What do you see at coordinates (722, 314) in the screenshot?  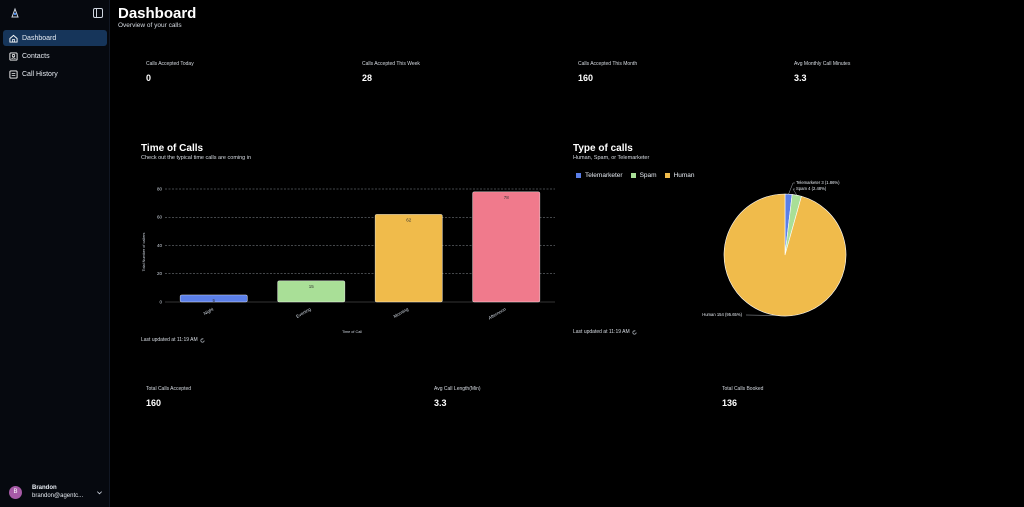 I see `pie-slice-label: Human 154 (95.65%)` at bounding box center [722, 314].